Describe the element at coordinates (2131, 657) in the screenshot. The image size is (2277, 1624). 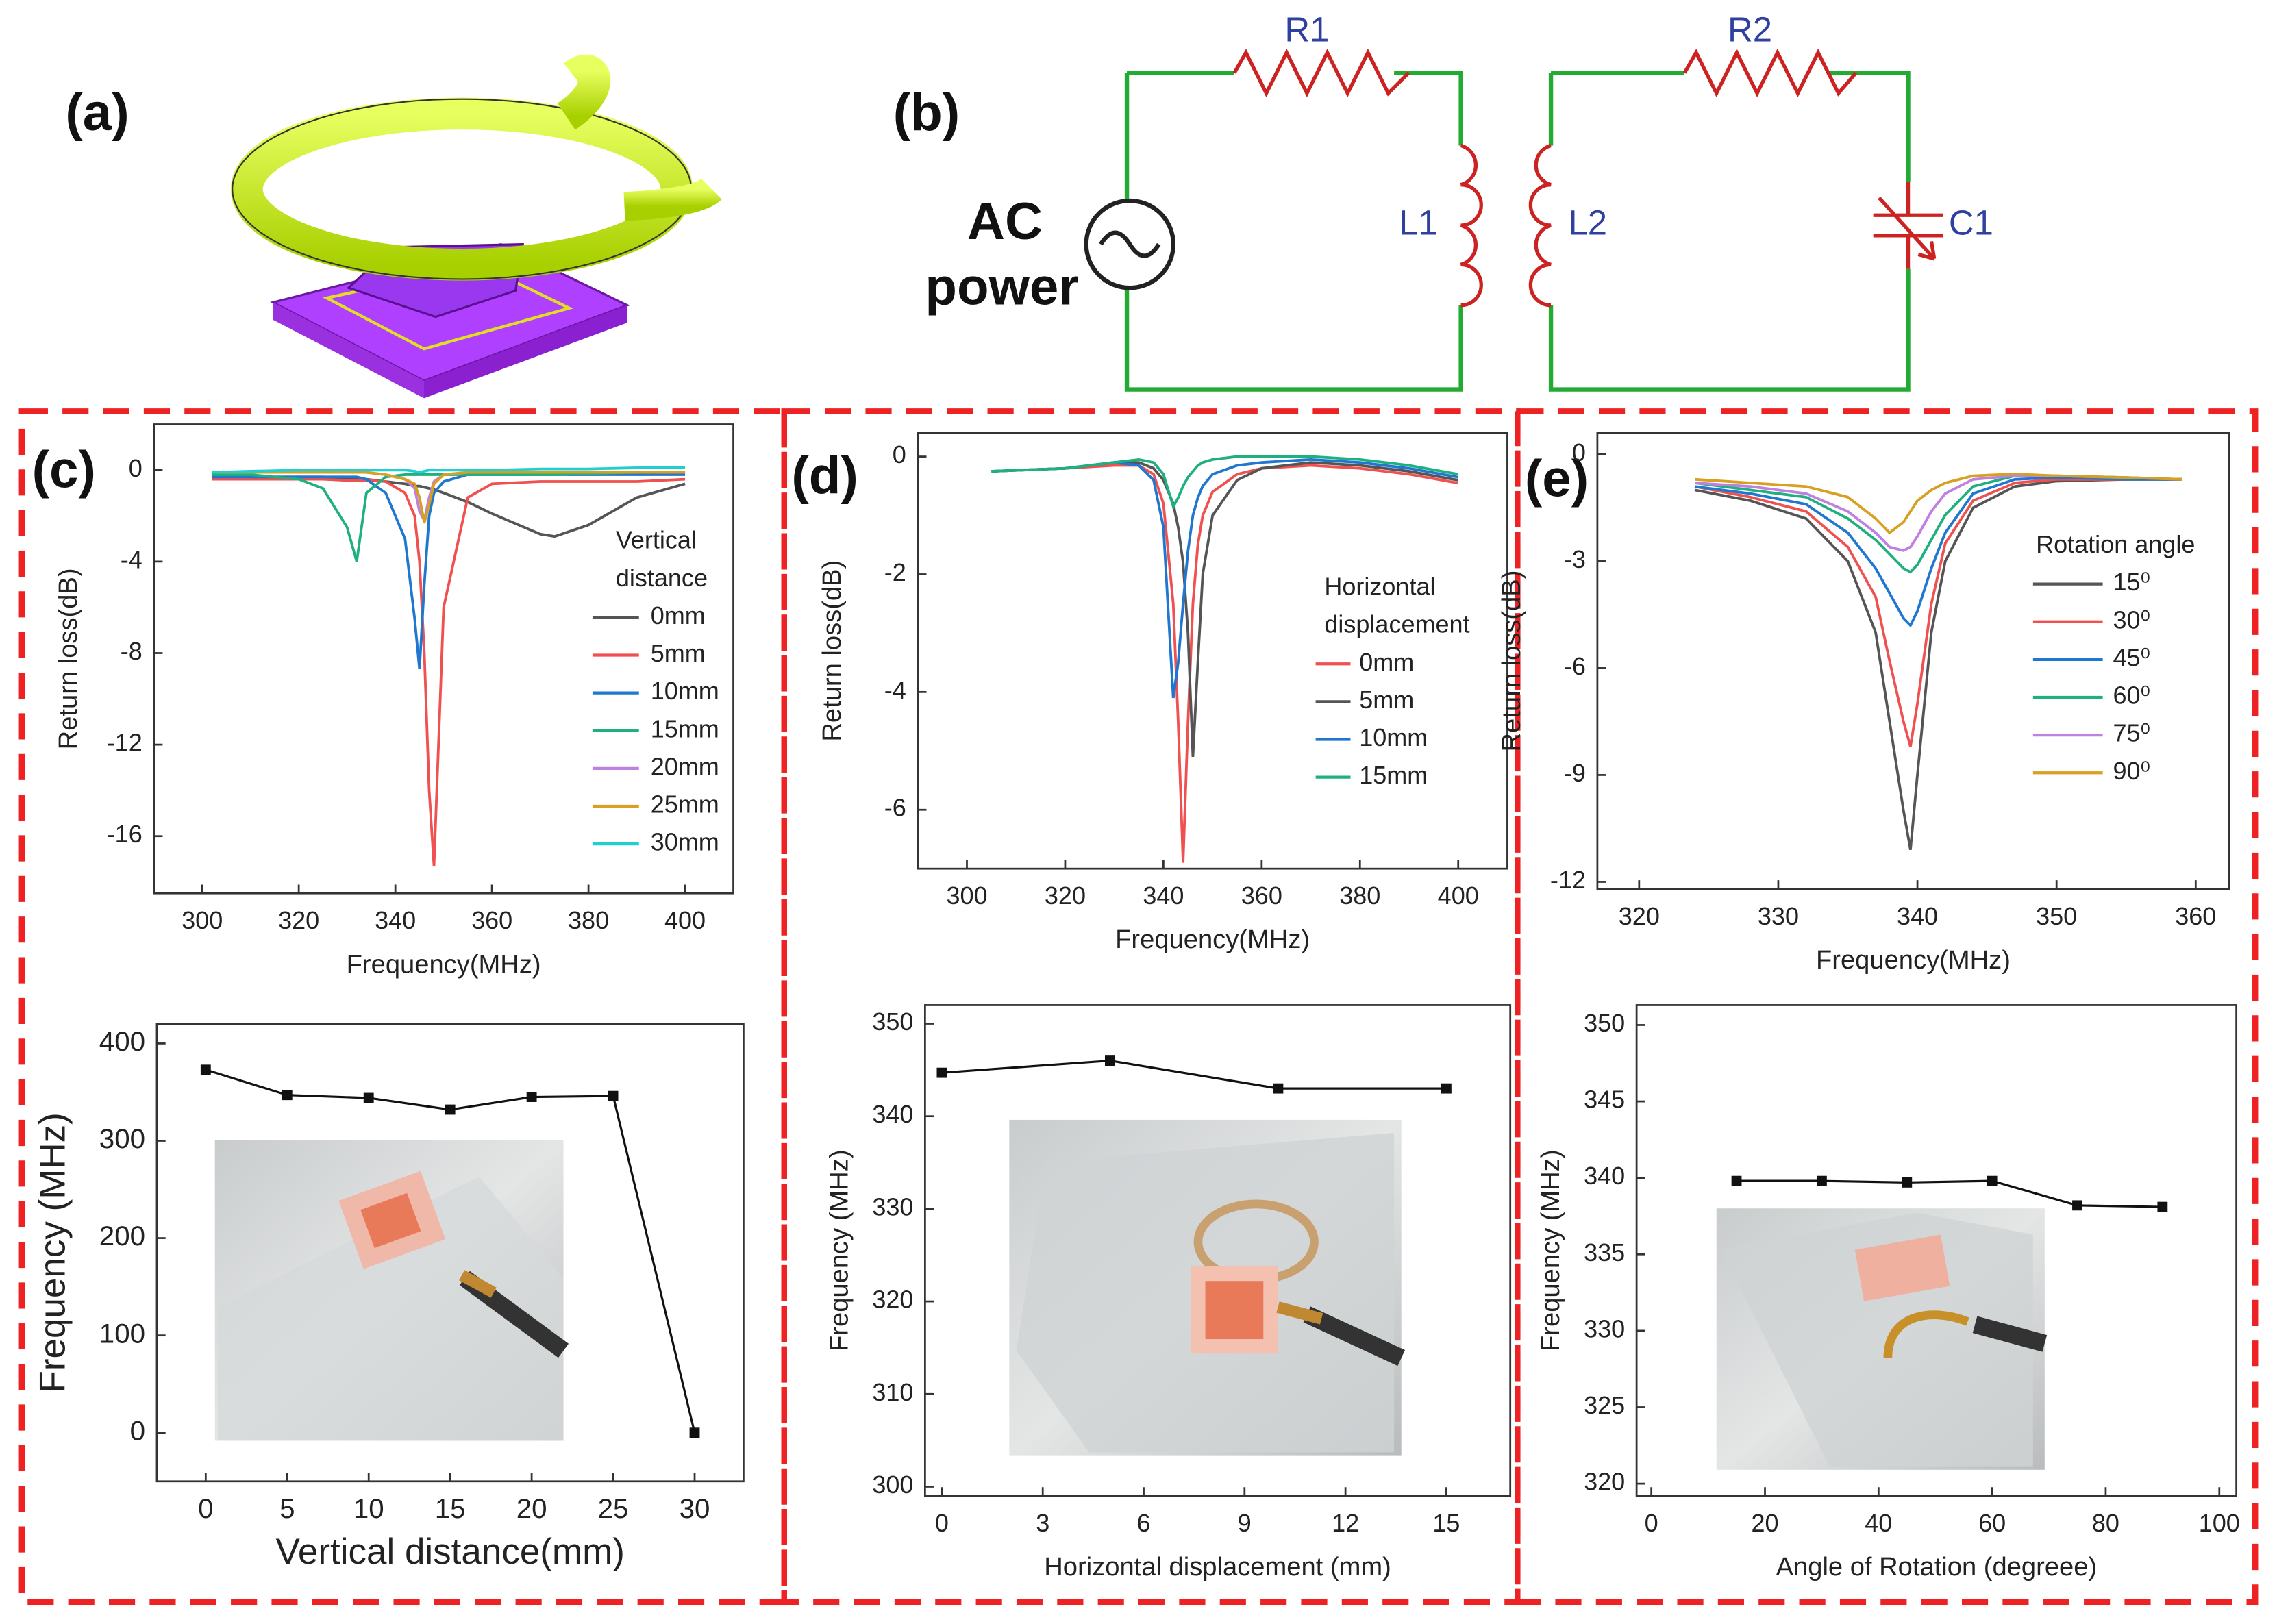
I see `legend-entry: 45⁰` at that location.